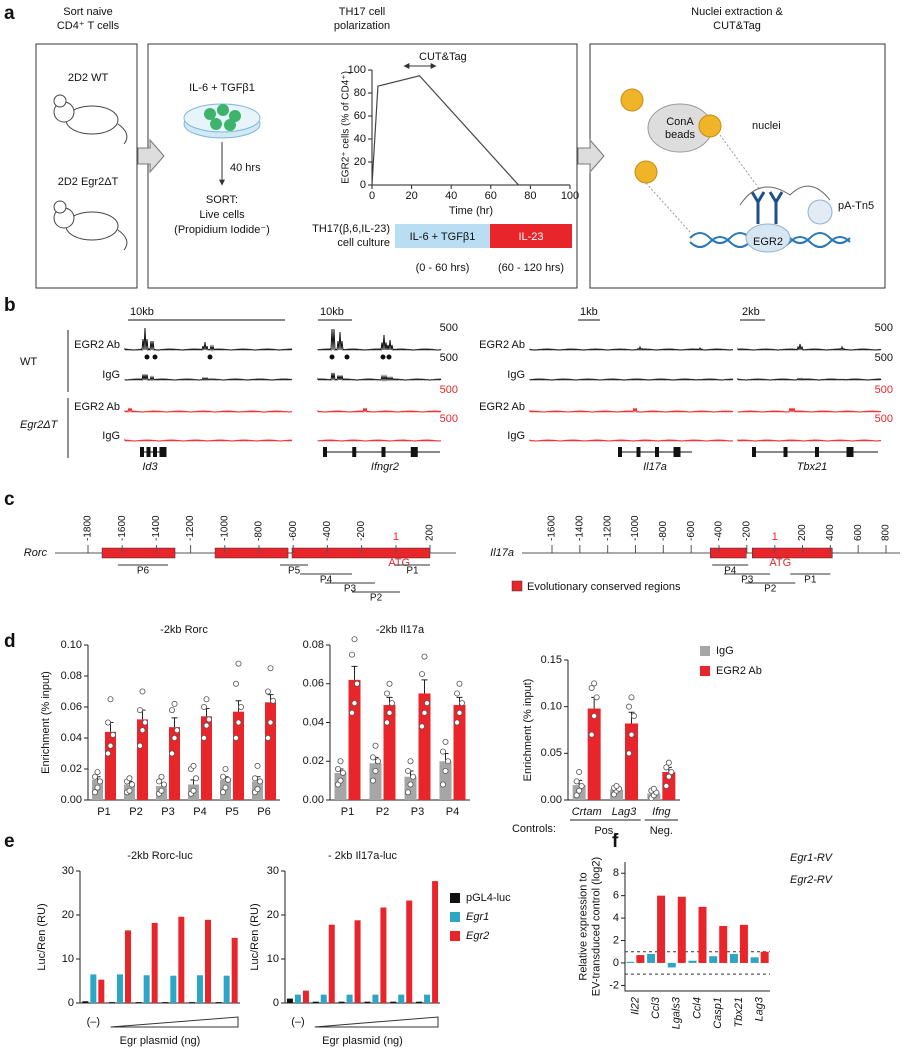  What do you see at coordinates (570, 196) in the screenshot?
I see `x-tick-label: 100` at bounding box center [570, 196].